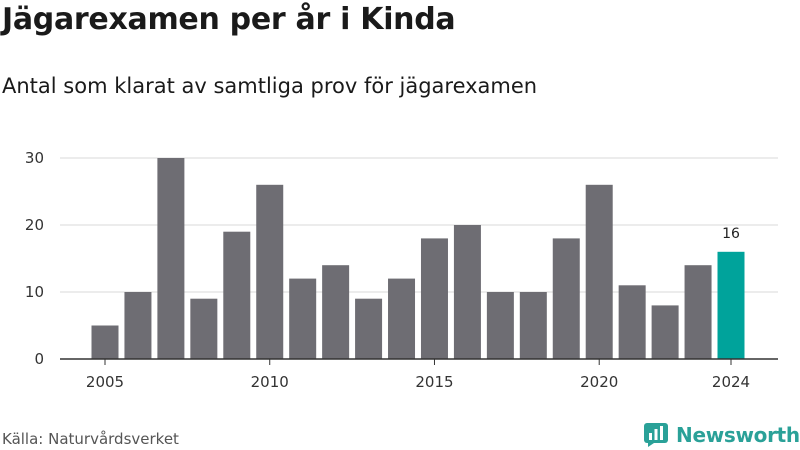 This screenshot has width=800, height=450. What do you see at coordinates (665, 332) in the screenshot?
I see `bar-2022` at bounding box center [665, 332].